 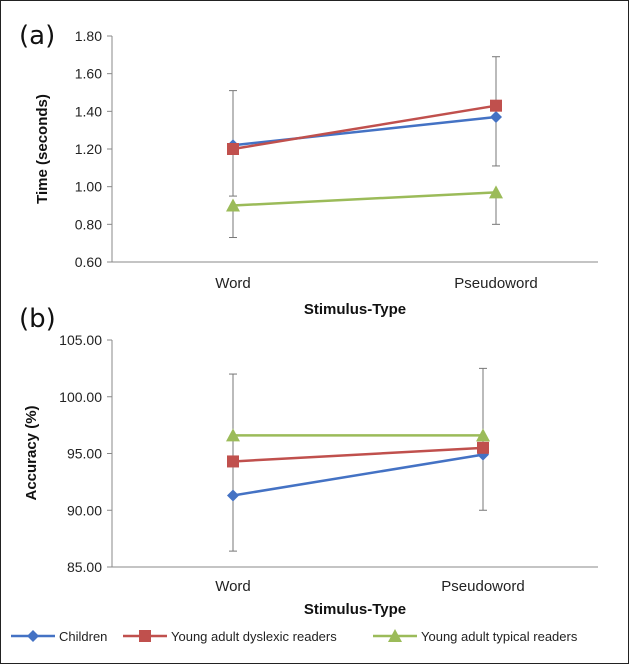 I want to click on x-axis-title-a: Stimulus-Type, so click(x=355, y=309).